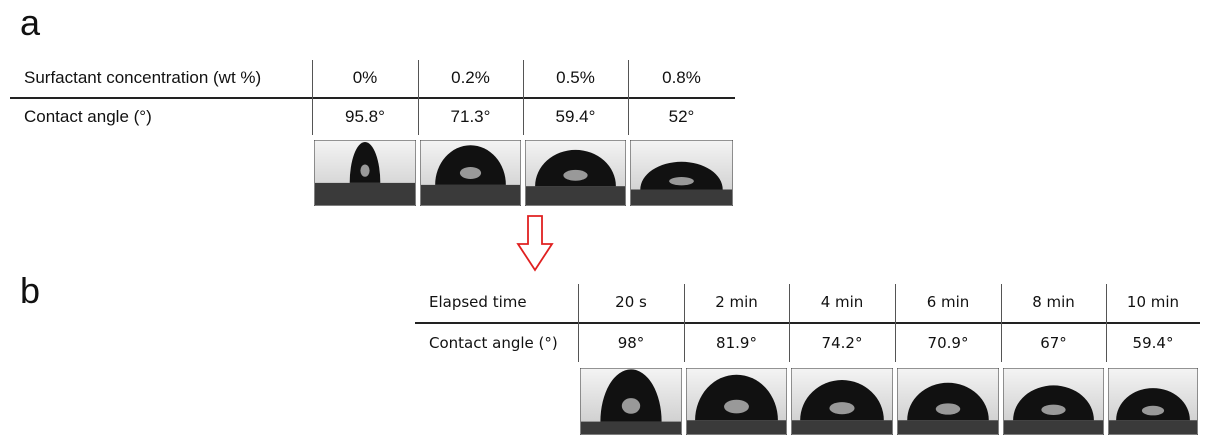 This screenshot has height=435, width=1206. What do you see at coordinates (30, 22) in the screenshot?
I see `panel-label: a` at bounding box center [30, 22].